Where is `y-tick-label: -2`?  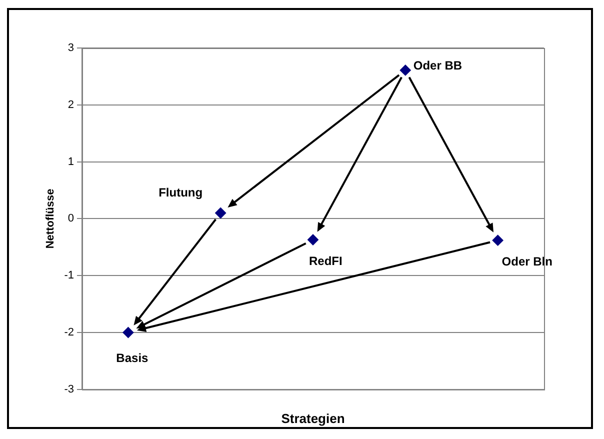 y-tick-label: -2 is located at coordinates (69, 332).